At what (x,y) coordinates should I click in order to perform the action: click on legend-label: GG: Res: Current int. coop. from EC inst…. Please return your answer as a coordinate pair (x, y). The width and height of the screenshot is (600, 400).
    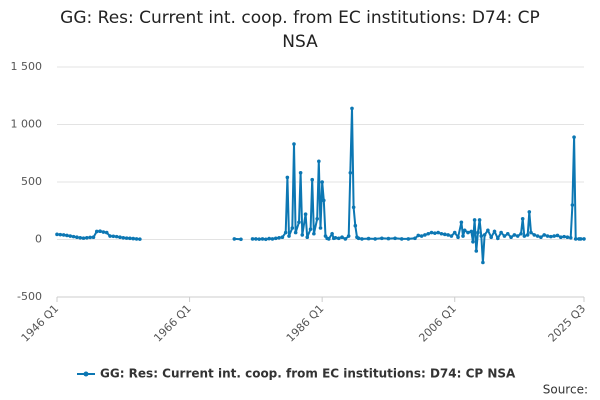
    Looking at the image, I should click on (308, 374).